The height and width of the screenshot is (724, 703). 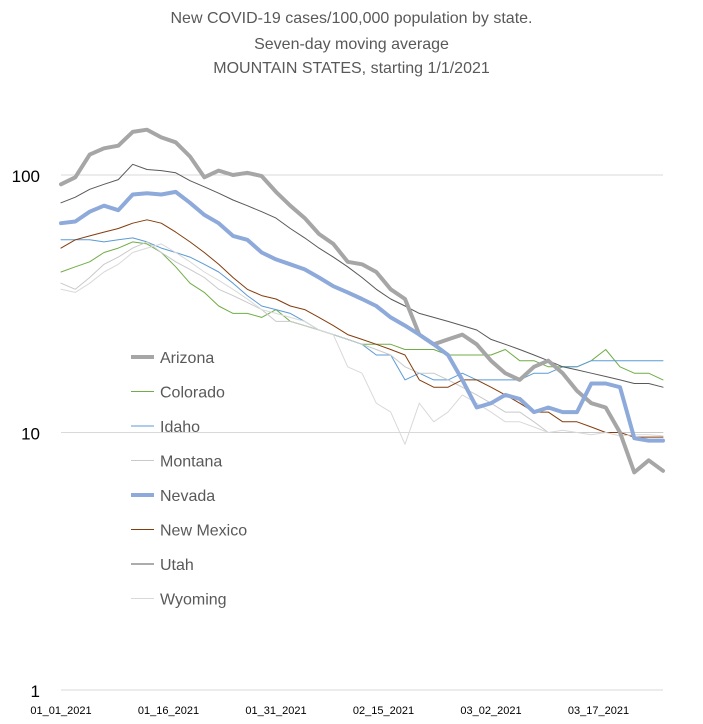 I want to click on legend-label-utah: Utah, so click(x=177, y=565).